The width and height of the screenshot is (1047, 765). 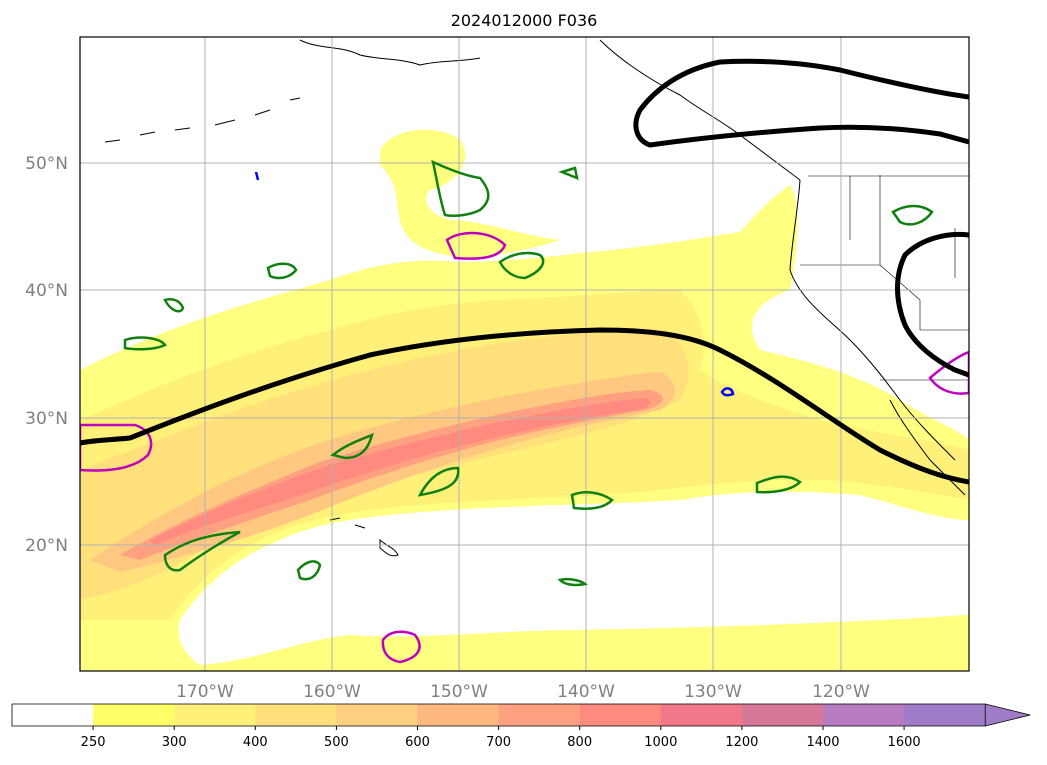 I want to click on blue-outlines, so click(x=494, y=284).